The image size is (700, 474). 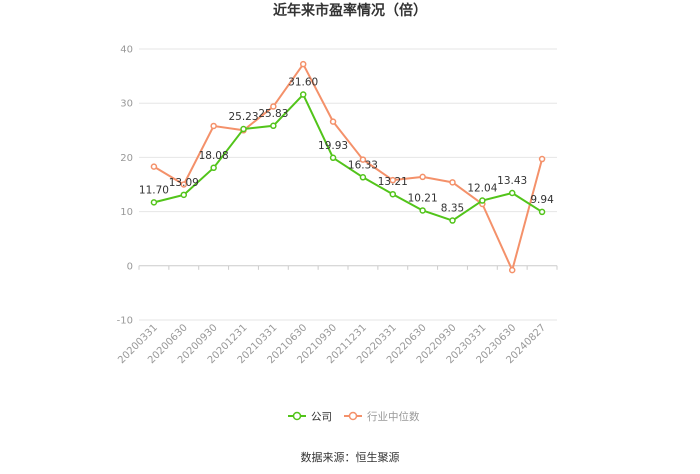 What do you see at coordinates (125, 321) in the screenshot?
I see `y-tick-label: -10` at bounding box center [125, 321].